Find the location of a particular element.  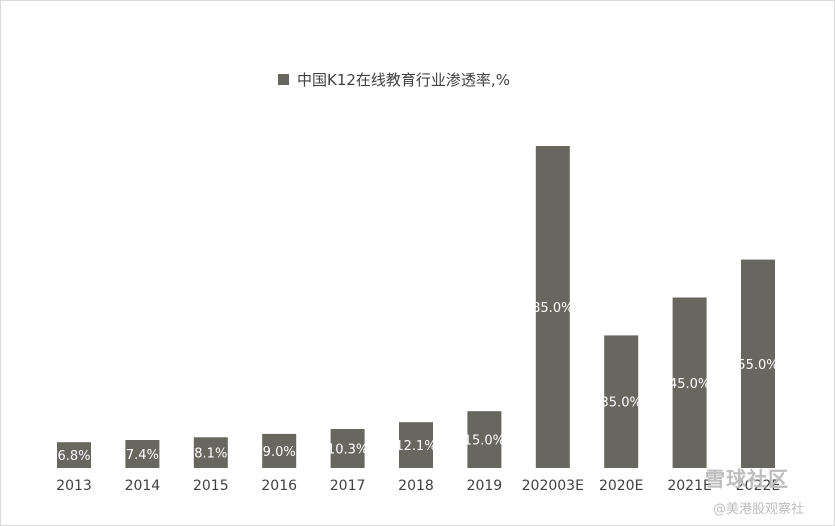

bar-2021E is located at coordinates (689, 382).